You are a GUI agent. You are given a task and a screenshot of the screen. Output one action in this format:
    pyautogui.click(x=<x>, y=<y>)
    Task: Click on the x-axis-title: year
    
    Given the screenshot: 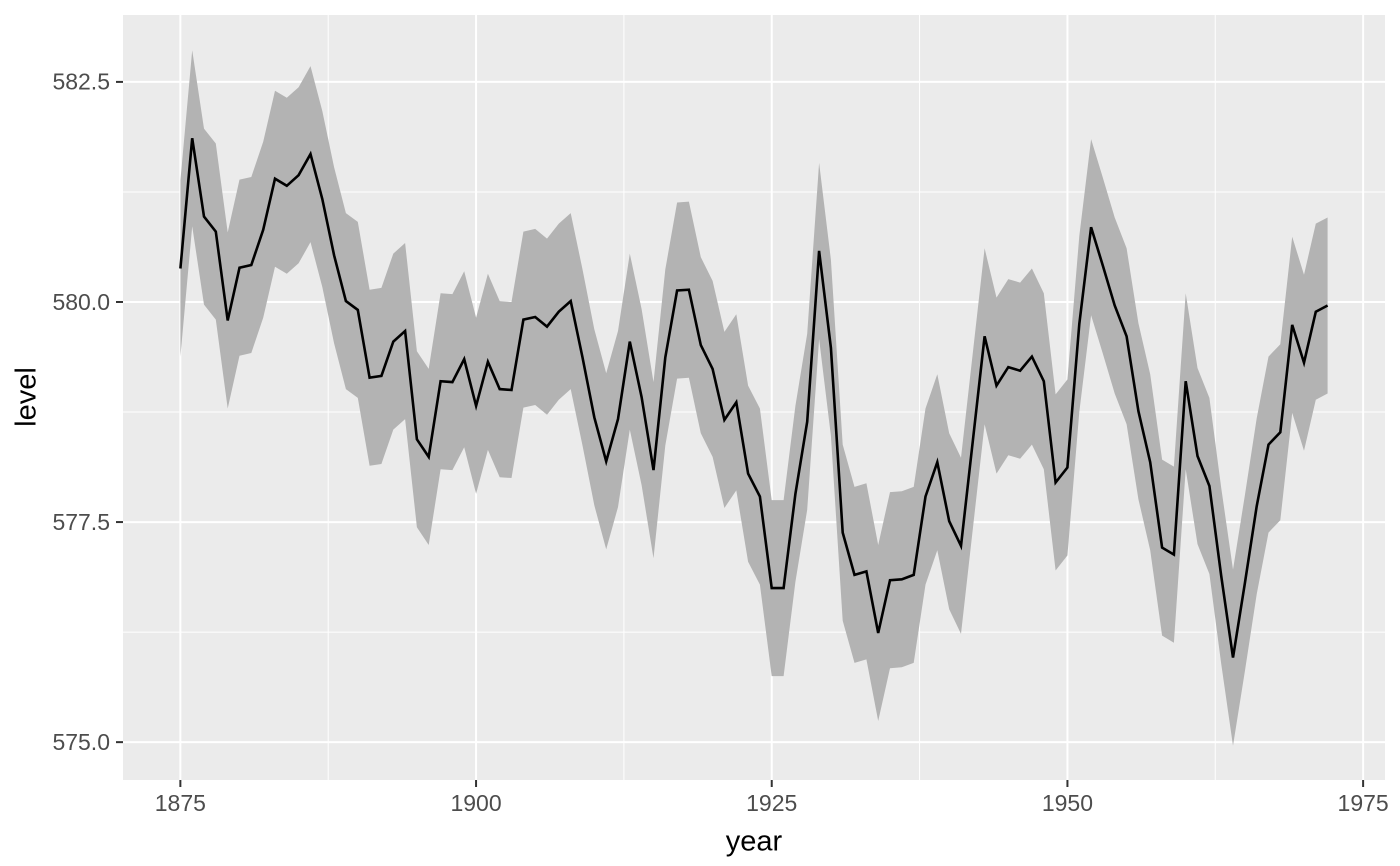 What is the action you would take?
    pyautogui.click(x=754, y=841)
    